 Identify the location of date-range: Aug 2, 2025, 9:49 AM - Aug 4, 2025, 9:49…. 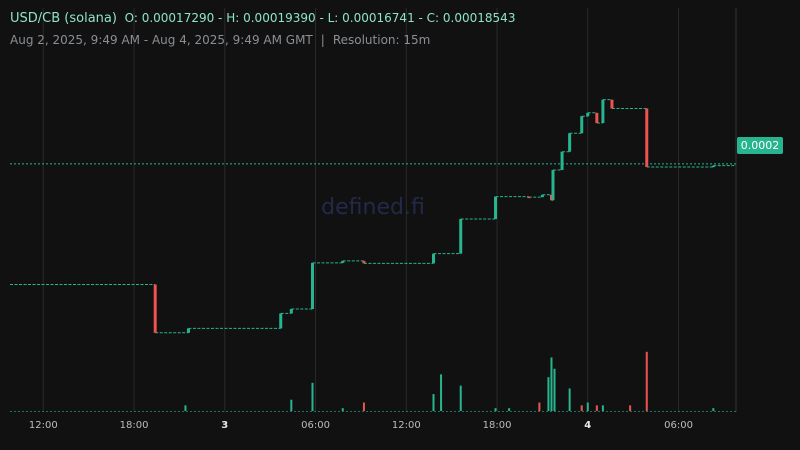
(161, 40).